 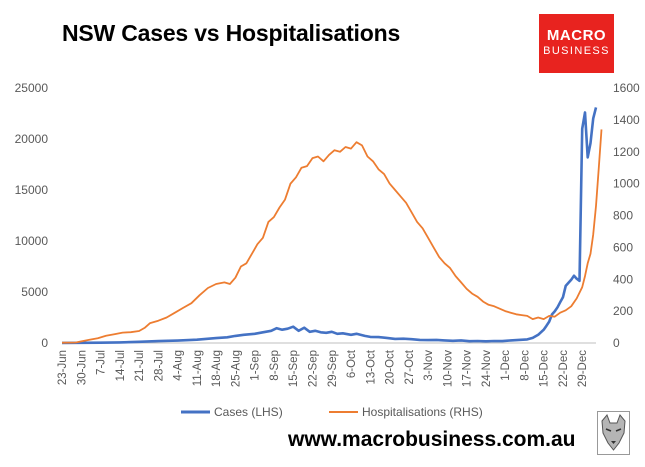 I want to click on left-tick-label: 5000, so click(x=34, y=292).